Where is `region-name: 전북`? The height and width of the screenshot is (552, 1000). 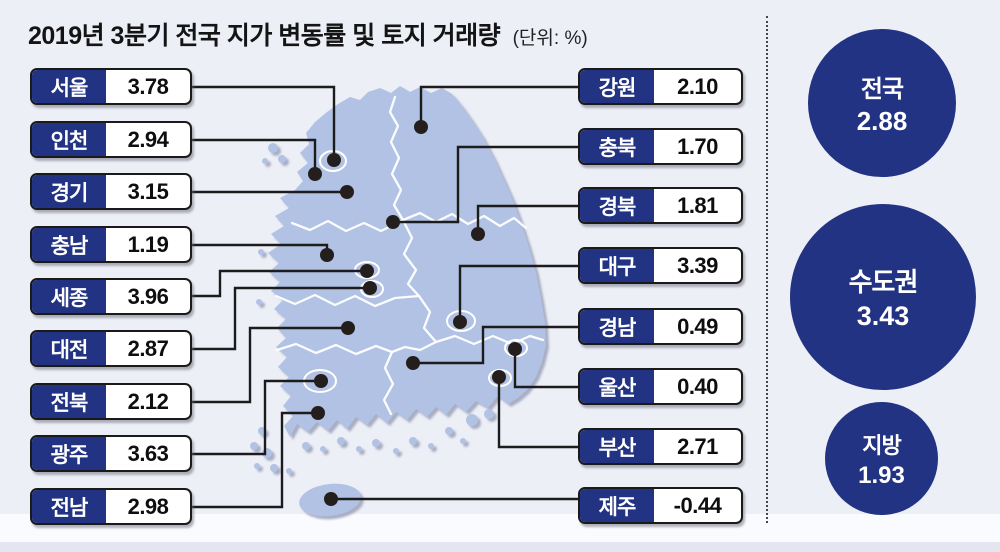 region-name: 전북 is located at coordinates (69, 401).